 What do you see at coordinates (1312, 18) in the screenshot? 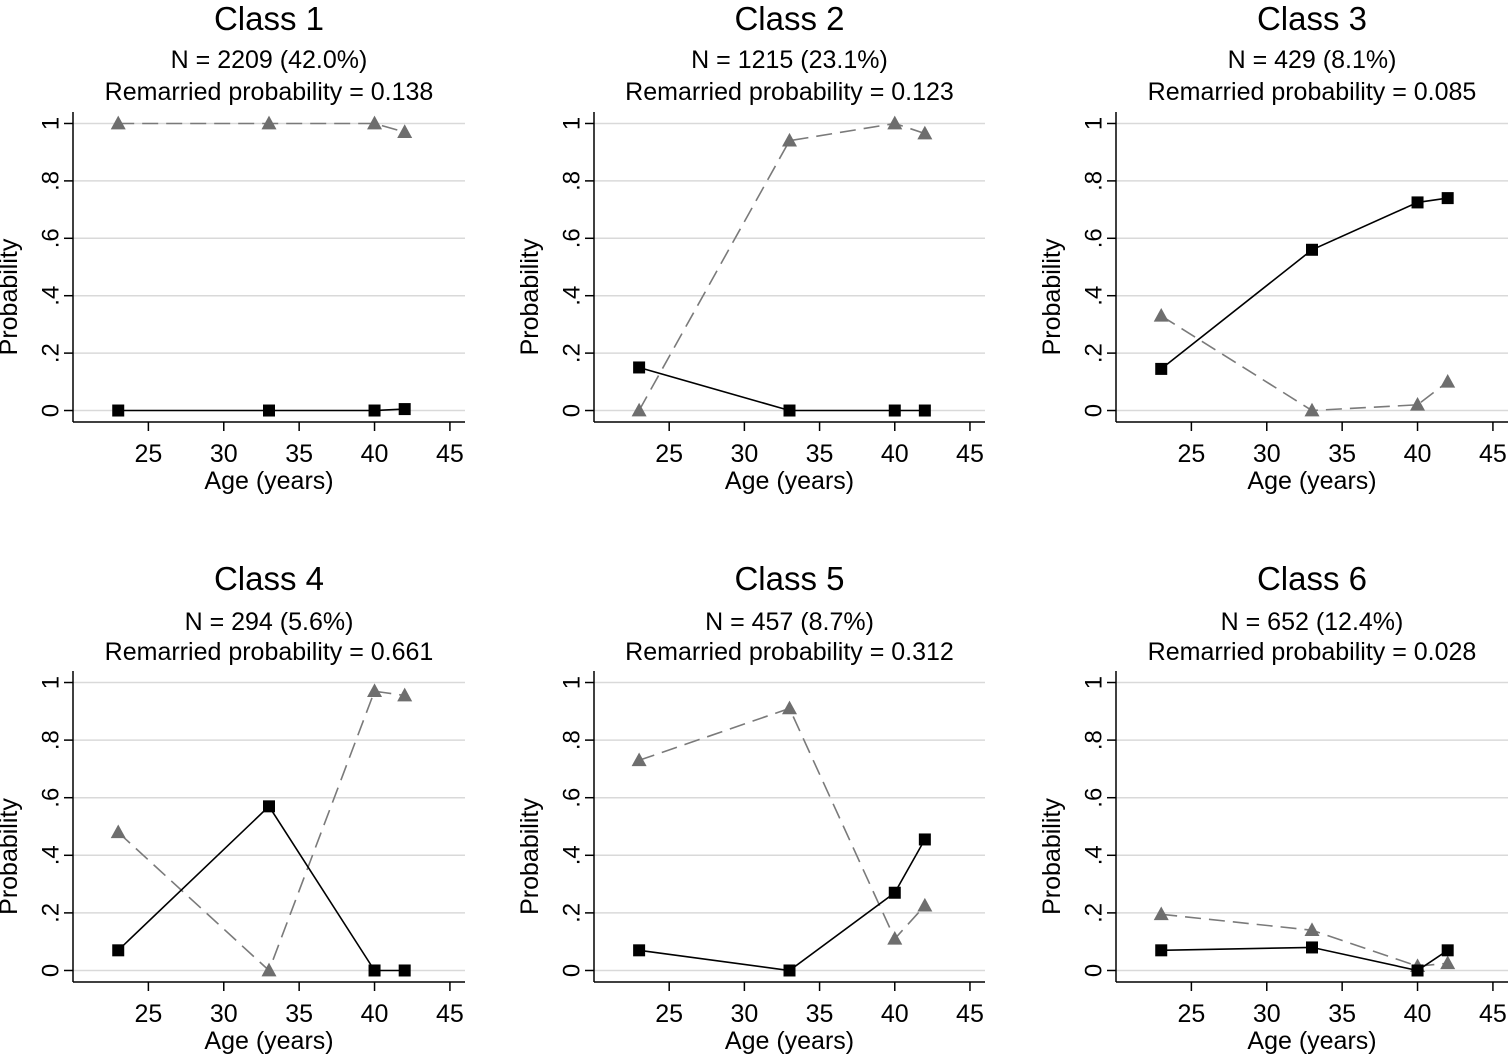
I see `panel-title: Class 3` at bounding box center [1312, 18].